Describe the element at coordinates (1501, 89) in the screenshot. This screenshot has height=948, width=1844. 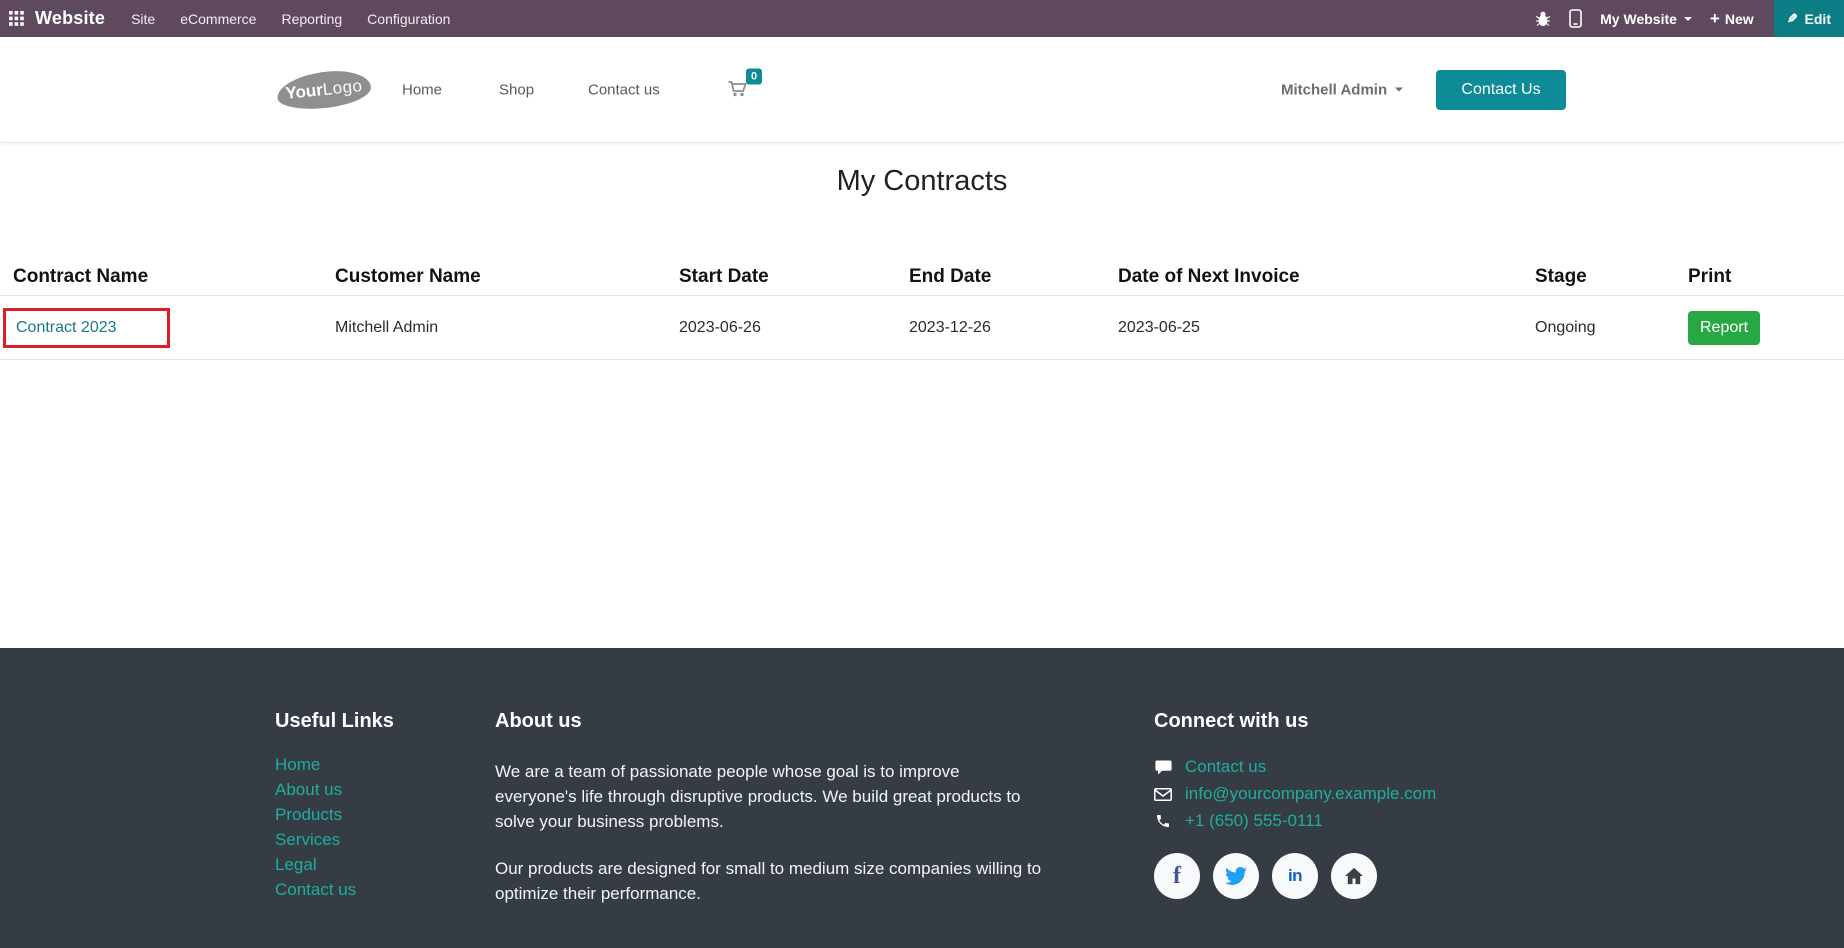
I see `contact-us-button: Contact Us` at that location.